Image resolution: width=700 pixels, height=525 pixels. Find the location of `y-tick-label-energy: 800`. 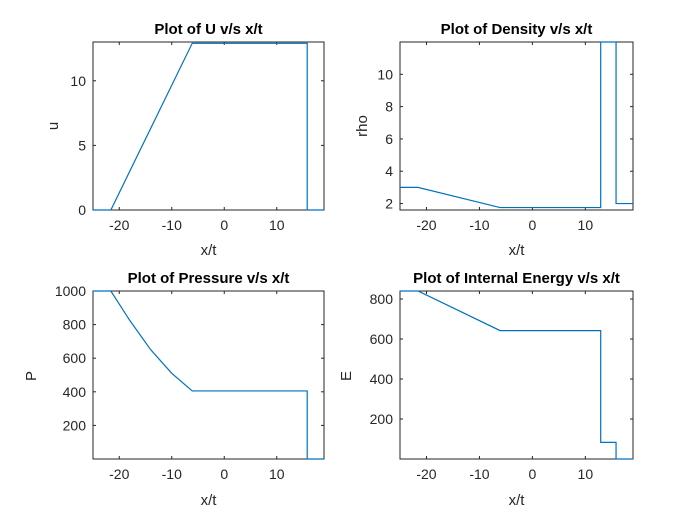

y-tick-label-energy: 800 is located at coordinates (382, 299).